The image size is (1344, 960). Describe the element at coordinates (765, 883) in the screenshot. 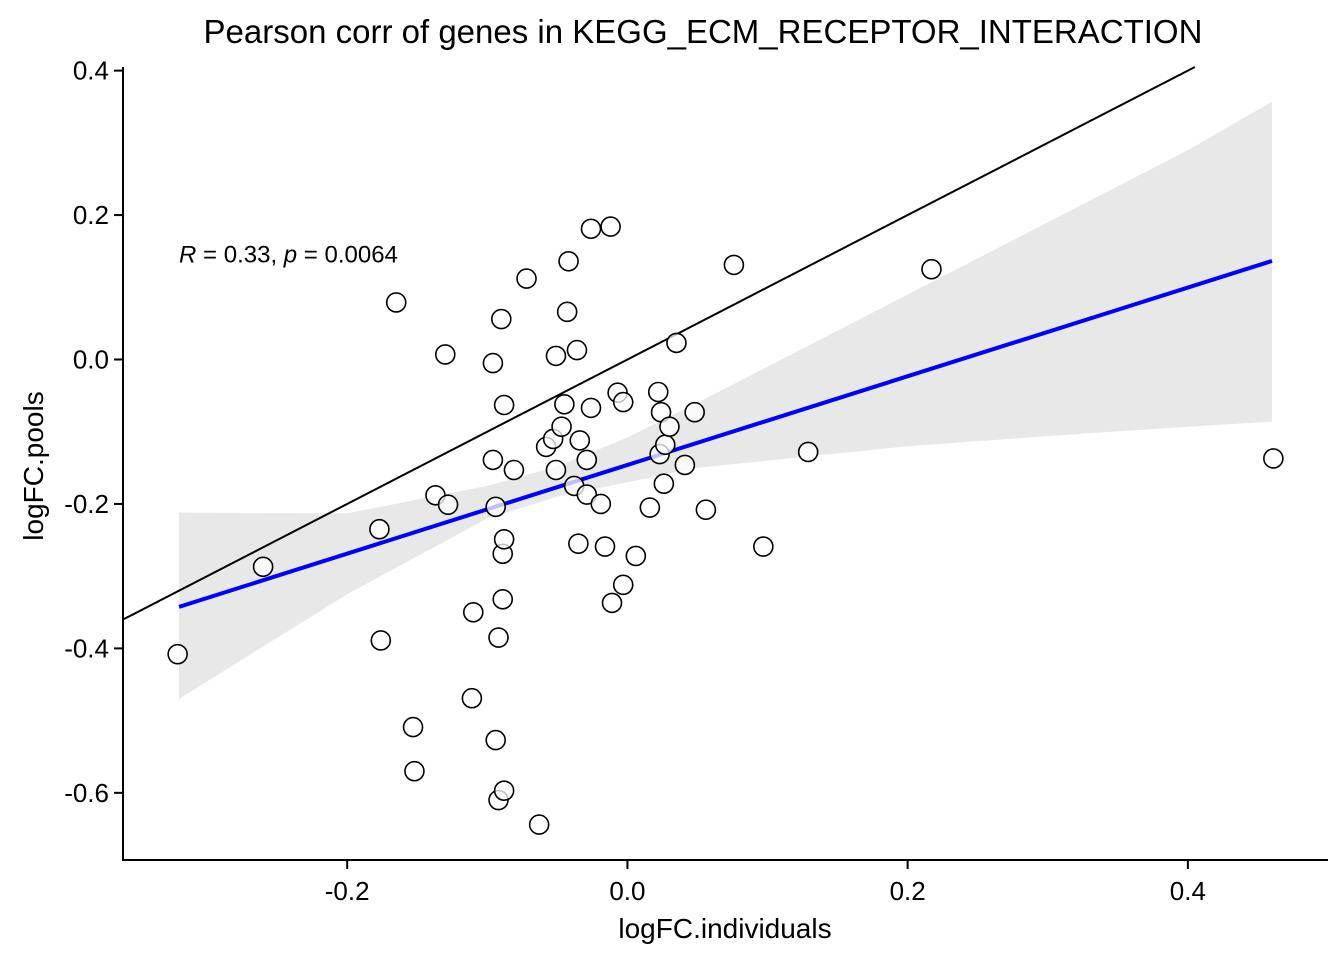

I see `x-axis-ticks: -0.2 0.0 0.2 0.4` at that location.